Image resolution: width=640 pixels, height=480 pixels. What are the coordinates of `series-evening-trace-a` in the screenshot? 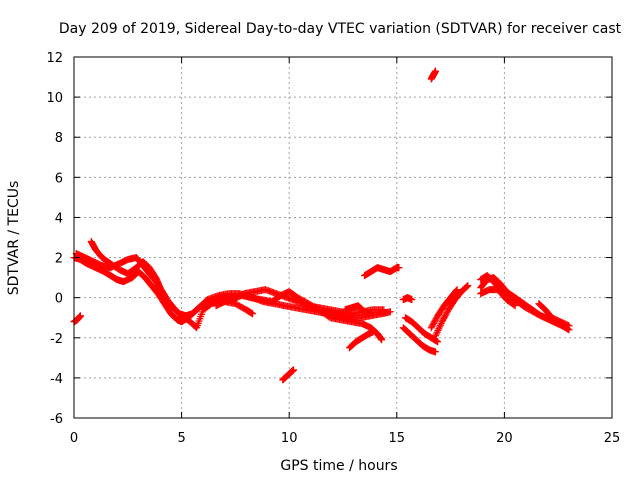 It's located at (452, 311).